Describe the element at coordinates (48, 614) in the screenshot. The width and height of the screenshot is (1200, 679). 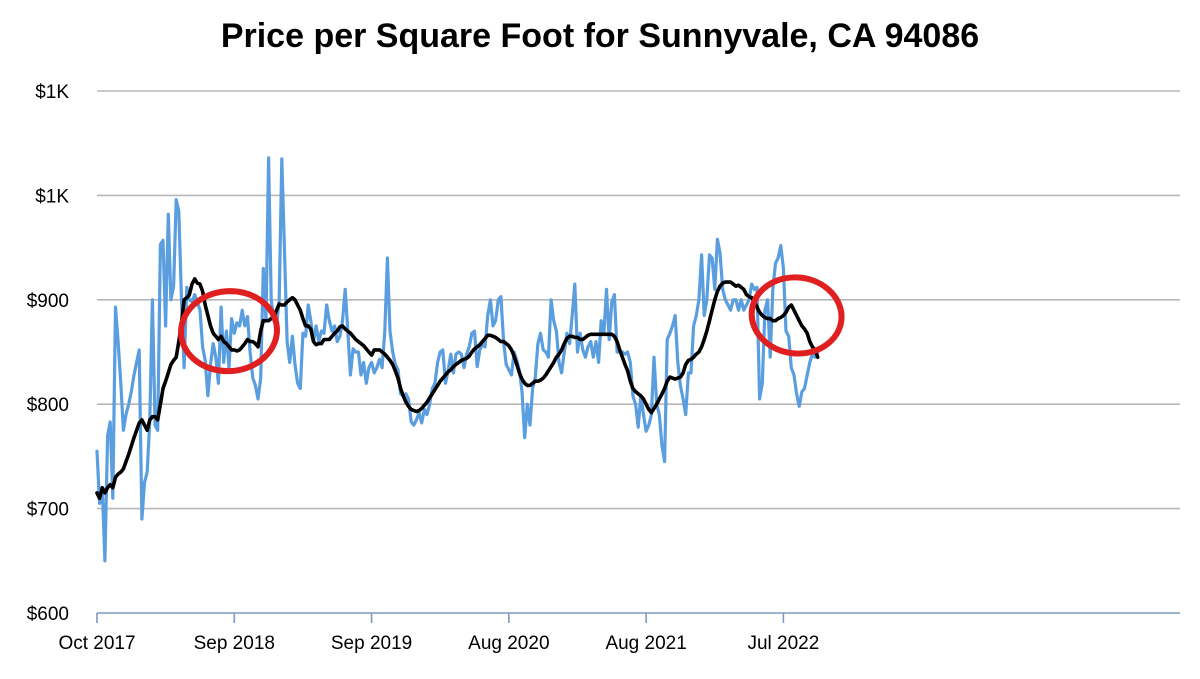
I see `y-tick-label: $600` at that location.